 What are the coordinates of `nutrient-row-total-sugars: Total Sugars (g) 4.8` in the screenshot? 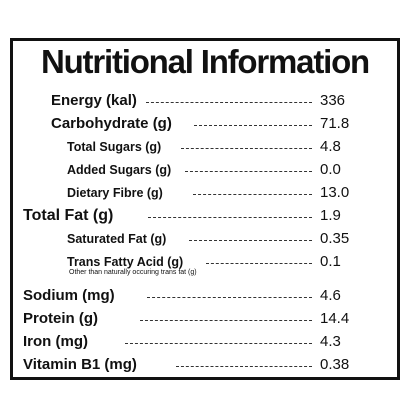 It's located at (205, 147).